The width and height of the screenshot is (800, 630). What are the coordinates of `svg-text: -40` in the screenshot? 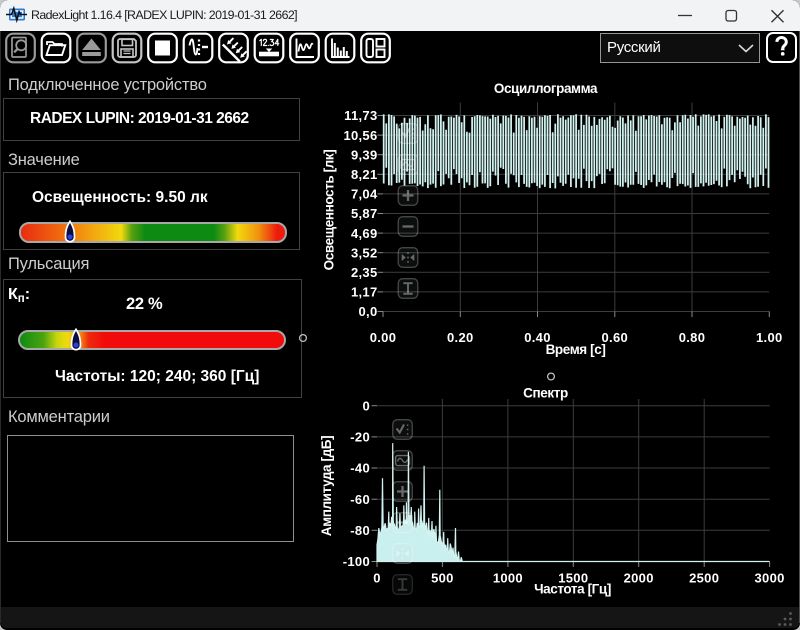 It's located at (360, 468).